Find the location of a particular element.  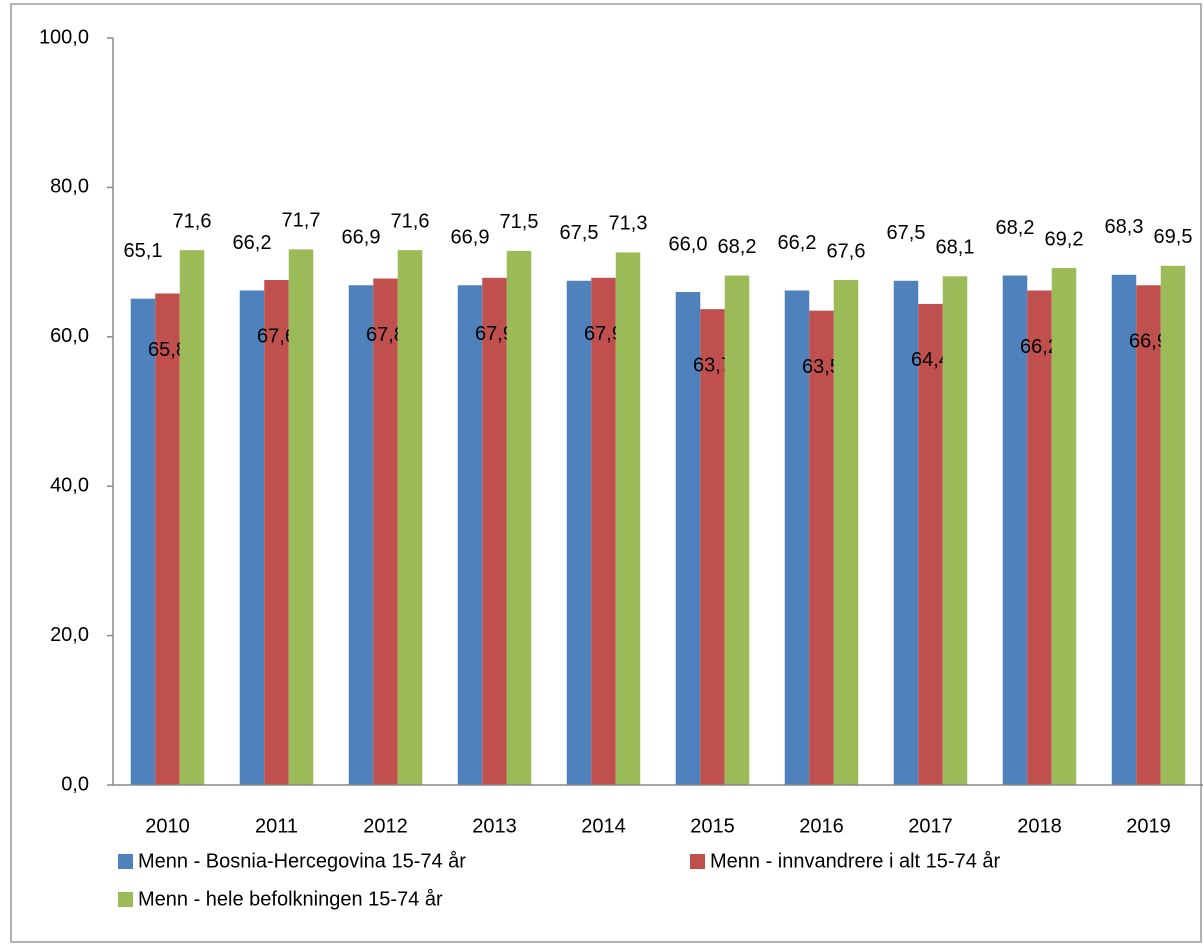

y-tick-label: 60,0 is located at coordinates (69, 336).